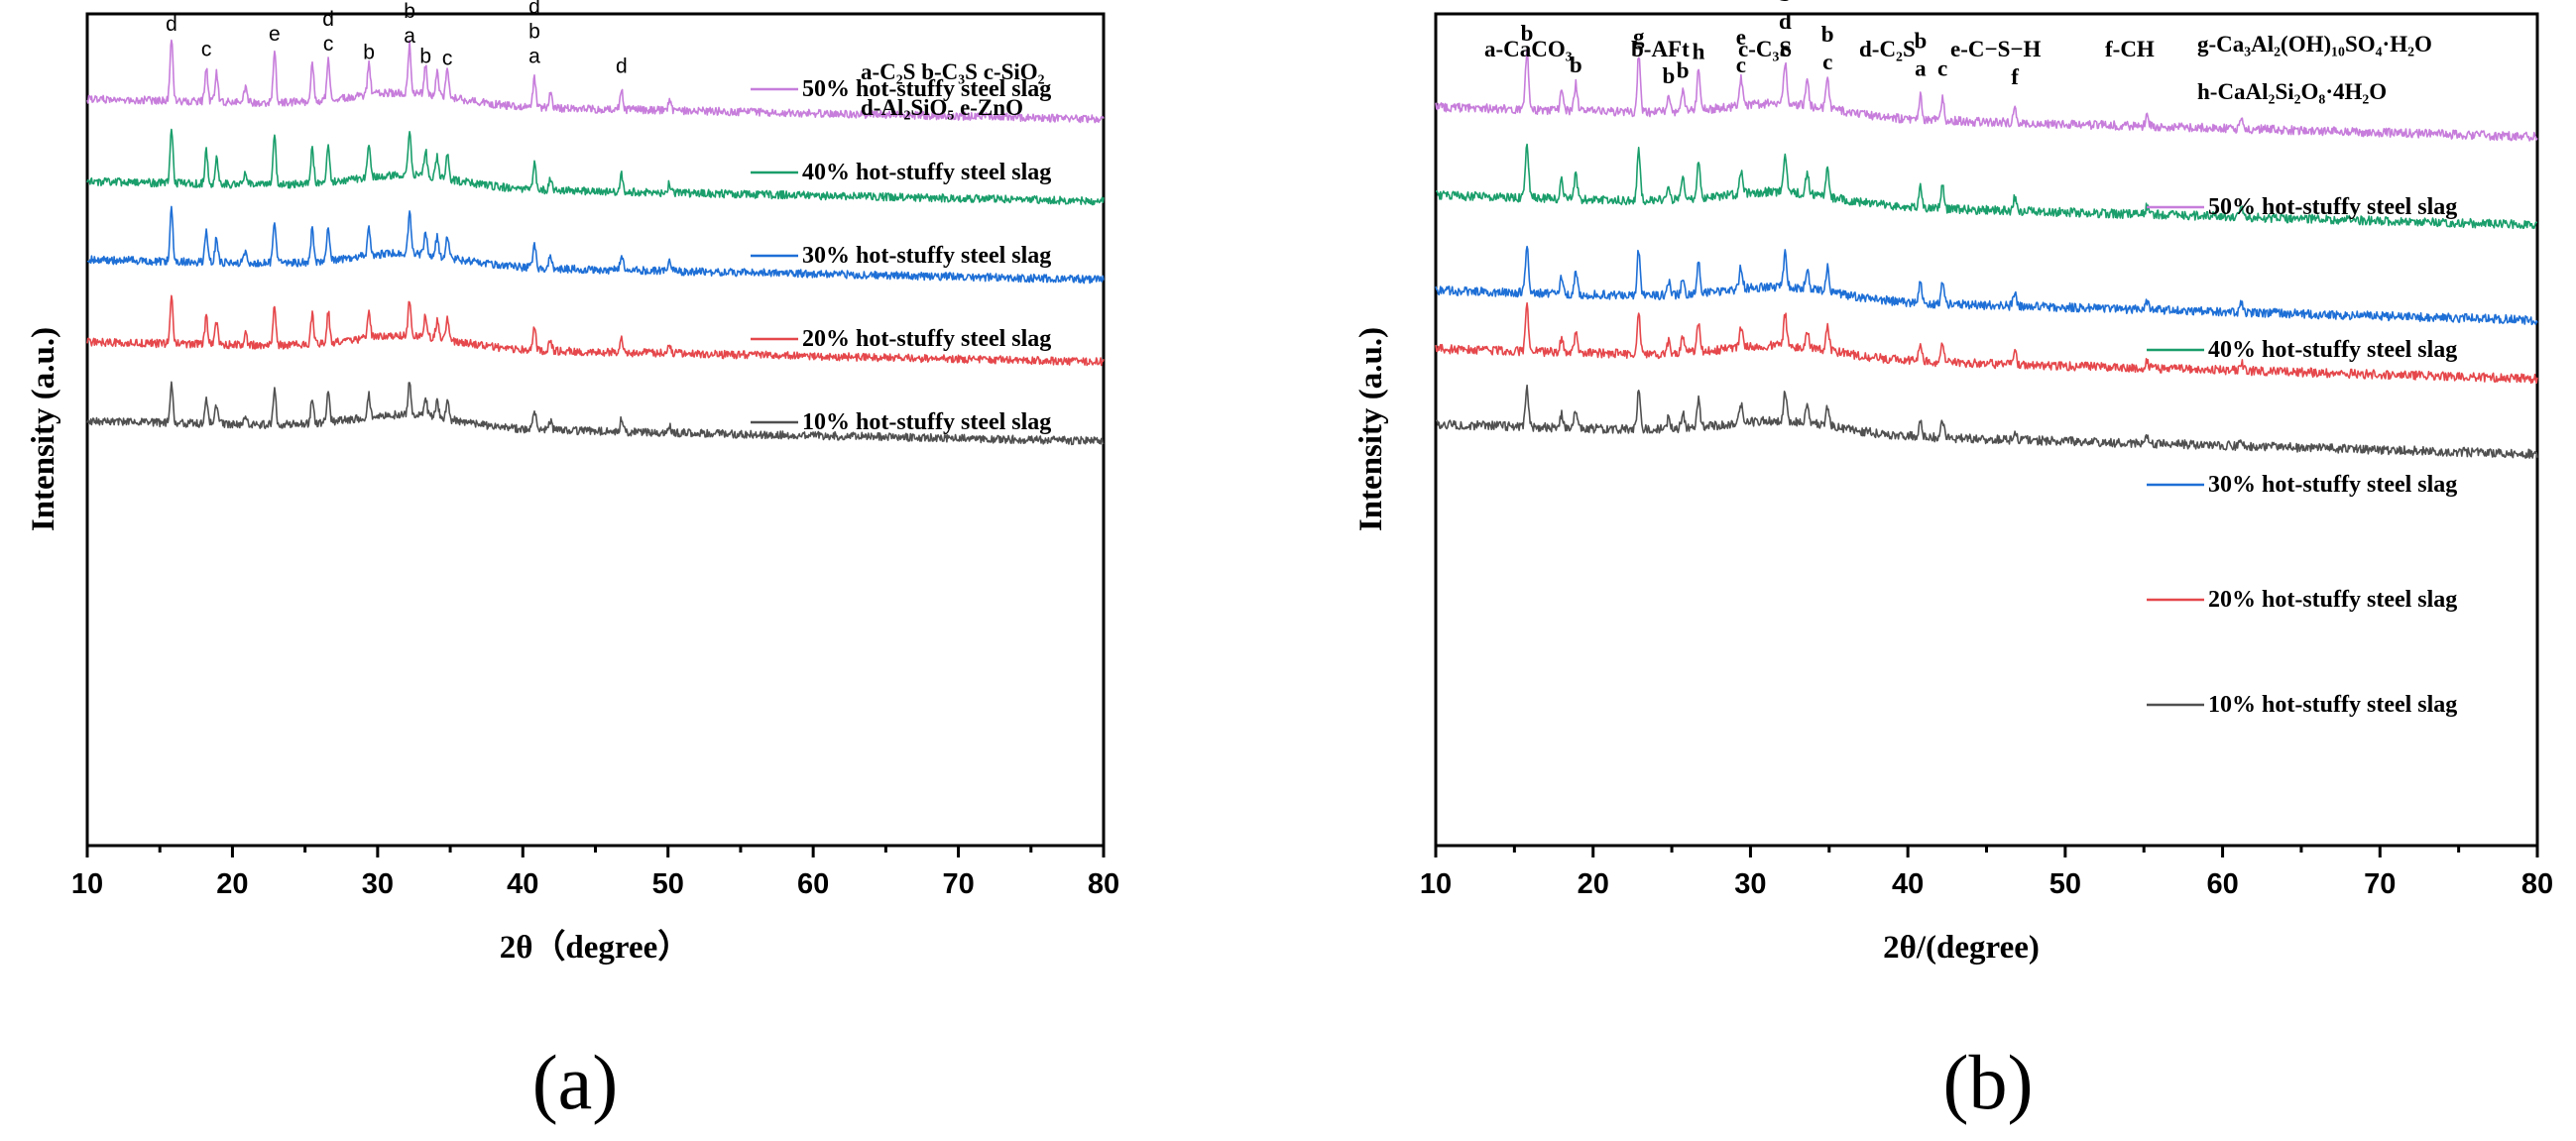  Describe the element at coordinates (953, 71) in the screenshot. I see `panel-a-phase-legend-0: a-C₂S b-C₃S c-SiO₂` at that location.